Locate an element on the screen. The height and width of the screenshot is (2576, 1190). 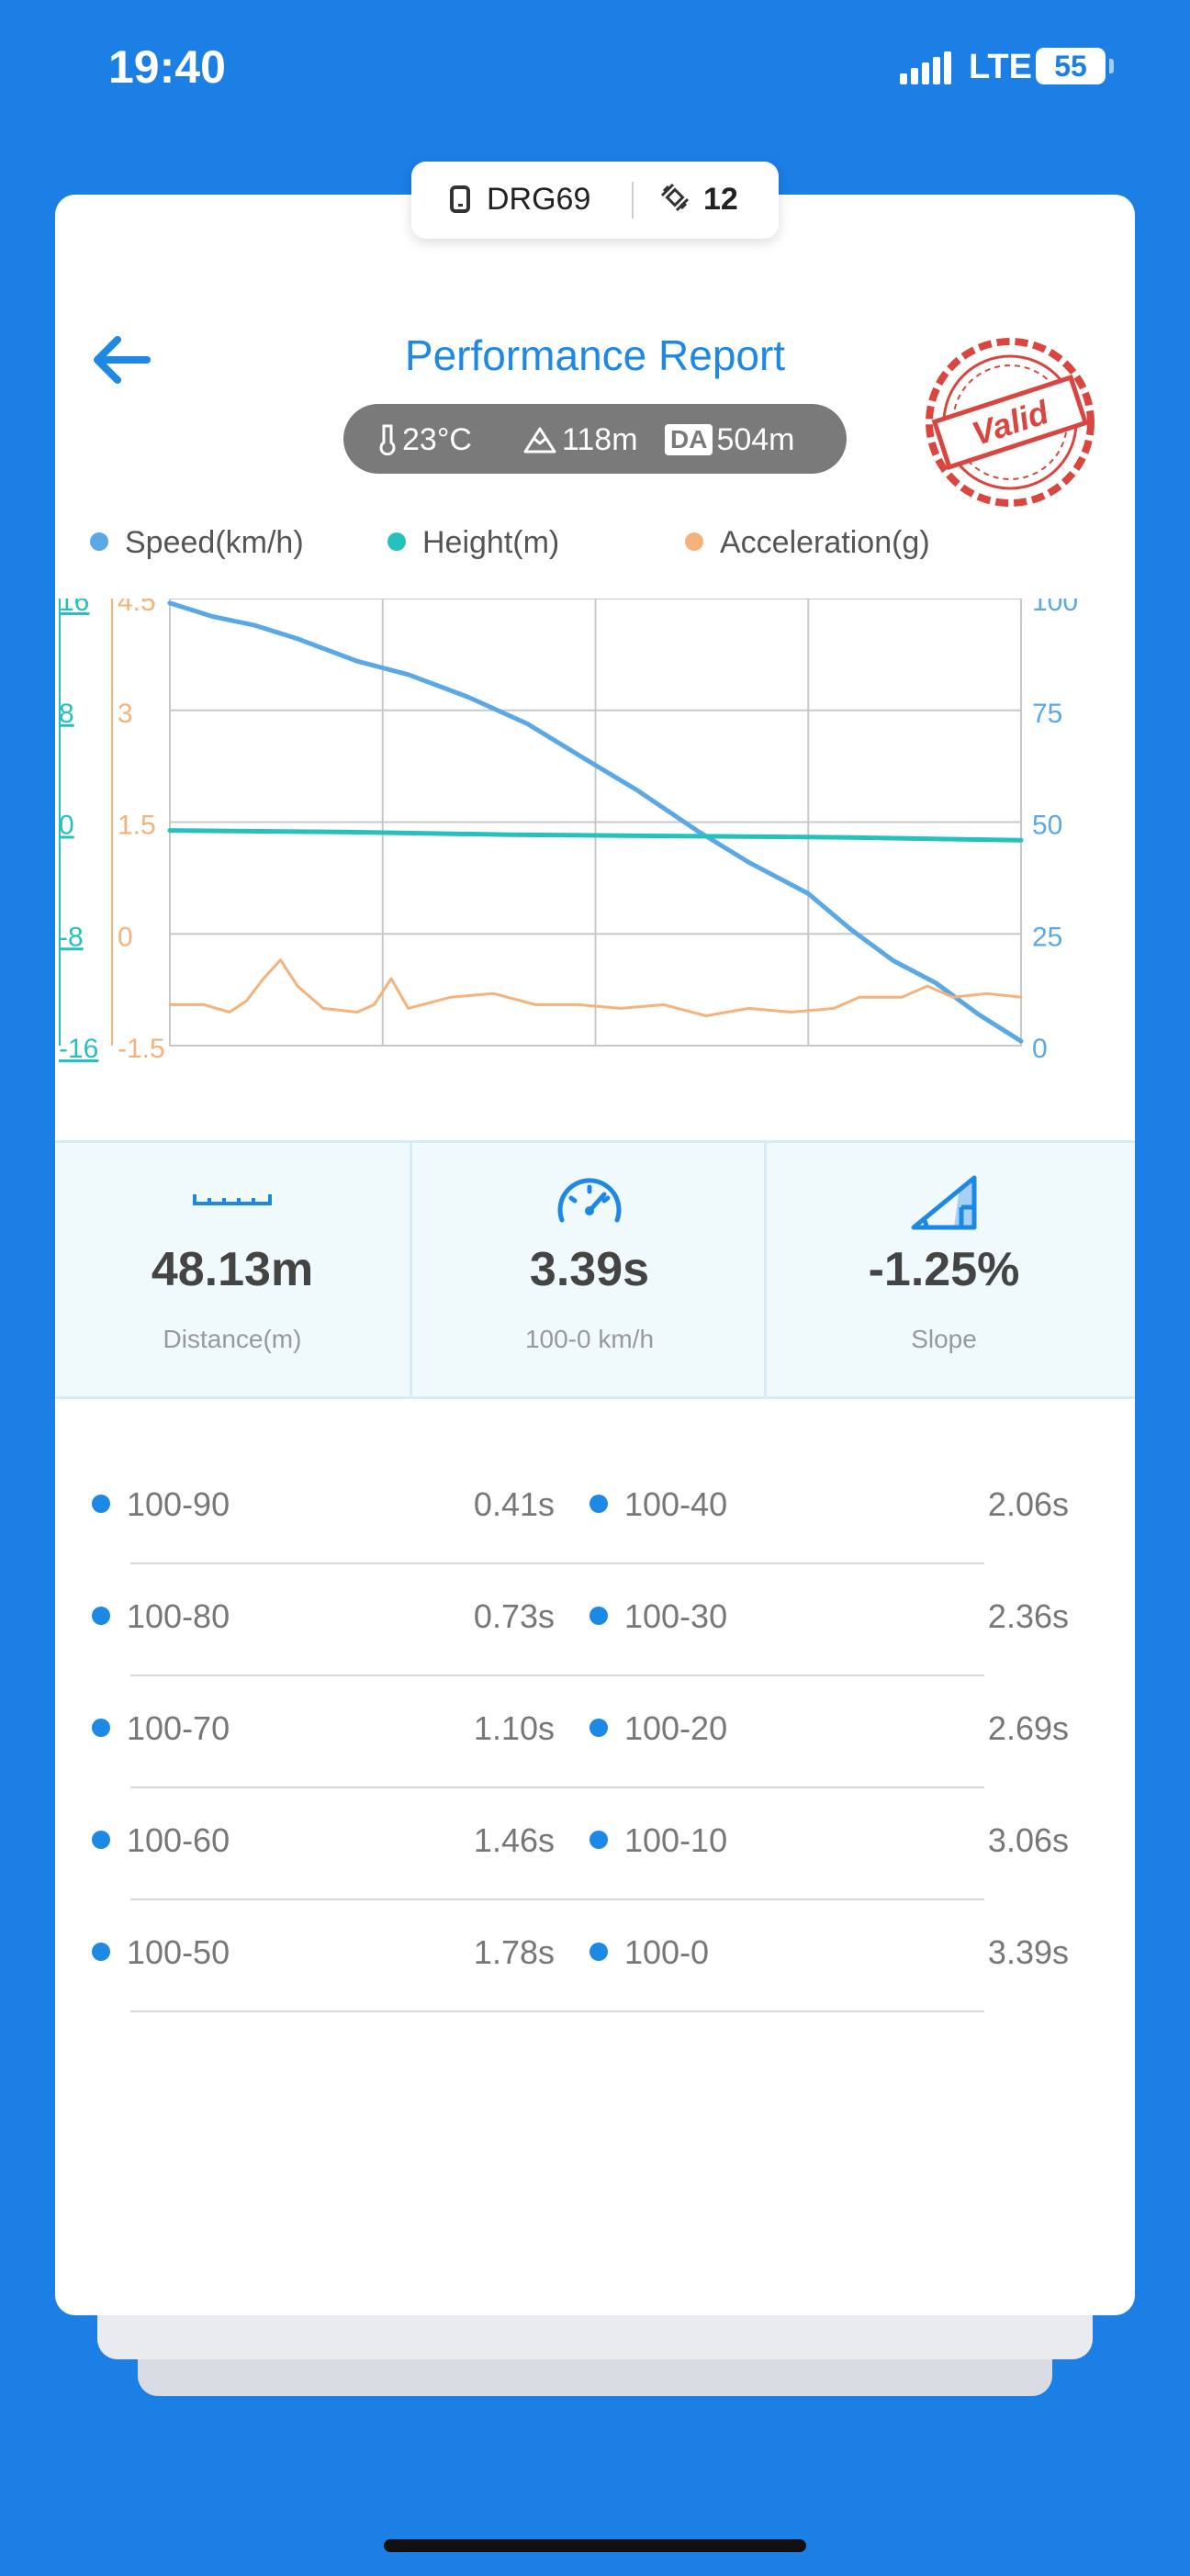
stat-value: 48.13m is located at coordinates (232, 1269).